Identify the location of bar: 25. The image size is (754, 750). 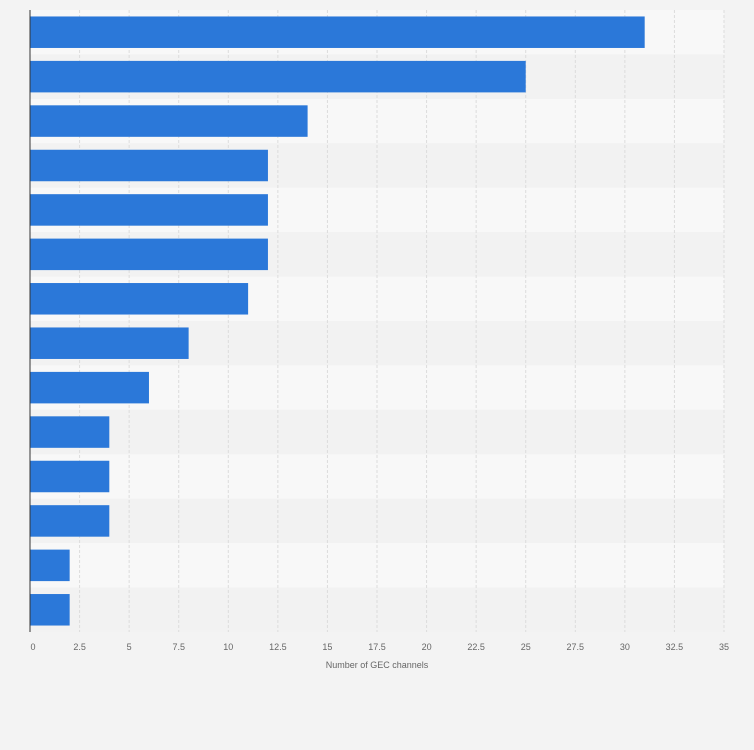
(278, 76).